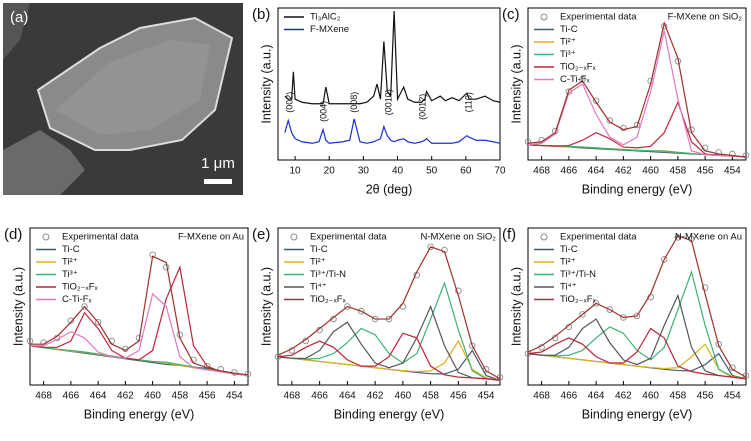 This screenshot has width=751, height=441. Describe the element at coordinates (323, 111) in the screenshot. I see `peak-annotation: (004)` at that location.